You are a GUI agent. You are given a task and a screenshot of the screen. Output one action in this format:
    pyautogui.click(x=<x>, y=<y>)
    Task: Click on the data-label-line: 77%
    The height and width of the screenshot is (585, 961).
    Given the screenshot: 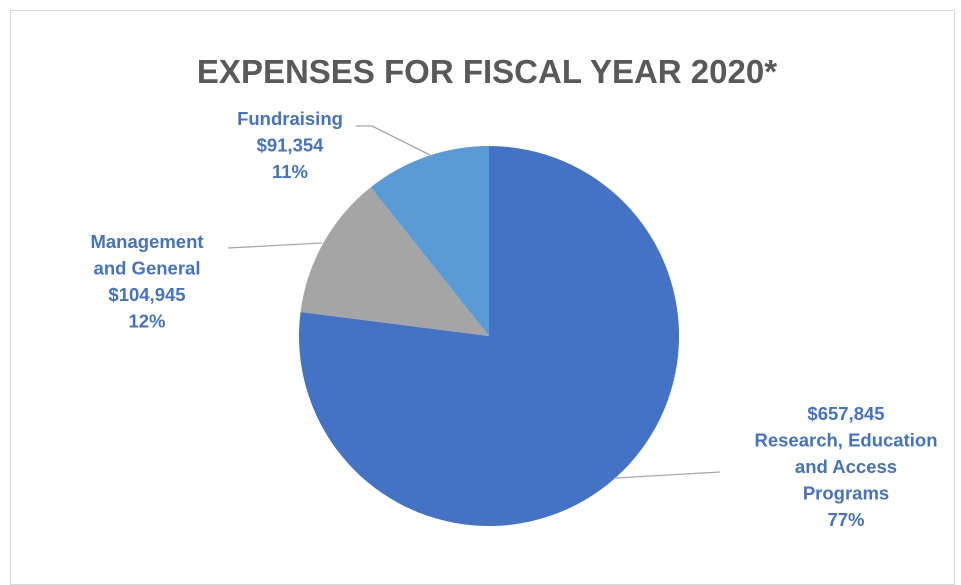 What is the action you would take?
    pyautogui.click(x=845, y=519)
    